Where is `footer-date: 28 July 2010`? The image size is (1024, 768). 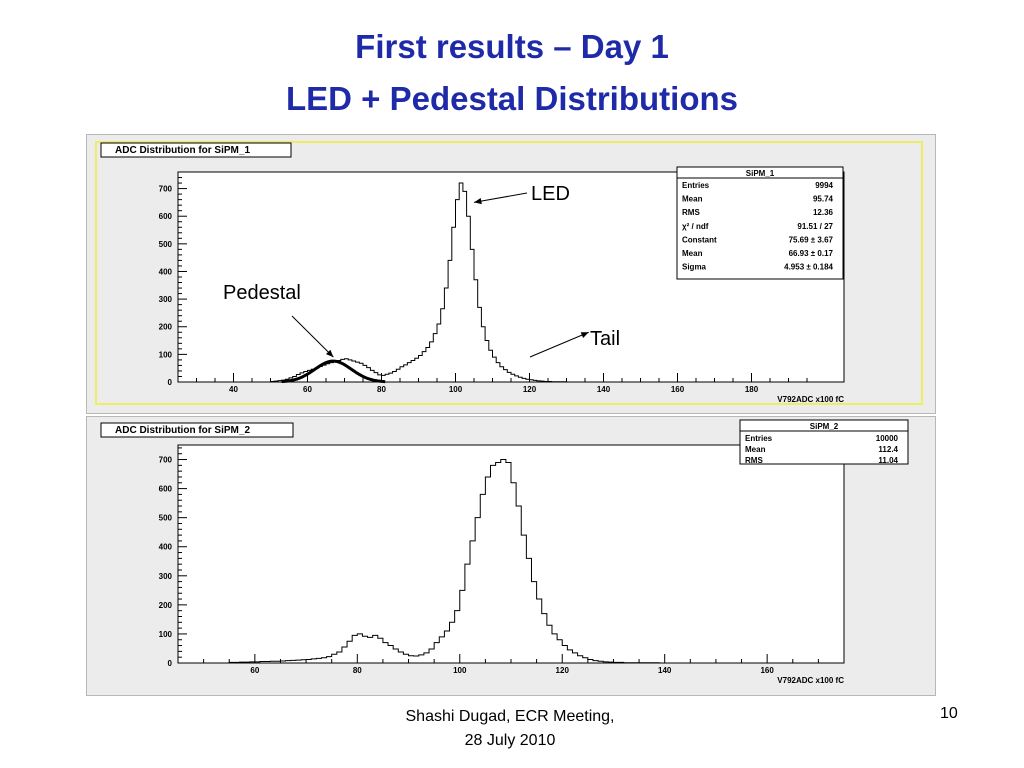 footer-date: 28 July 2010 is located at coordinates (510, 740).